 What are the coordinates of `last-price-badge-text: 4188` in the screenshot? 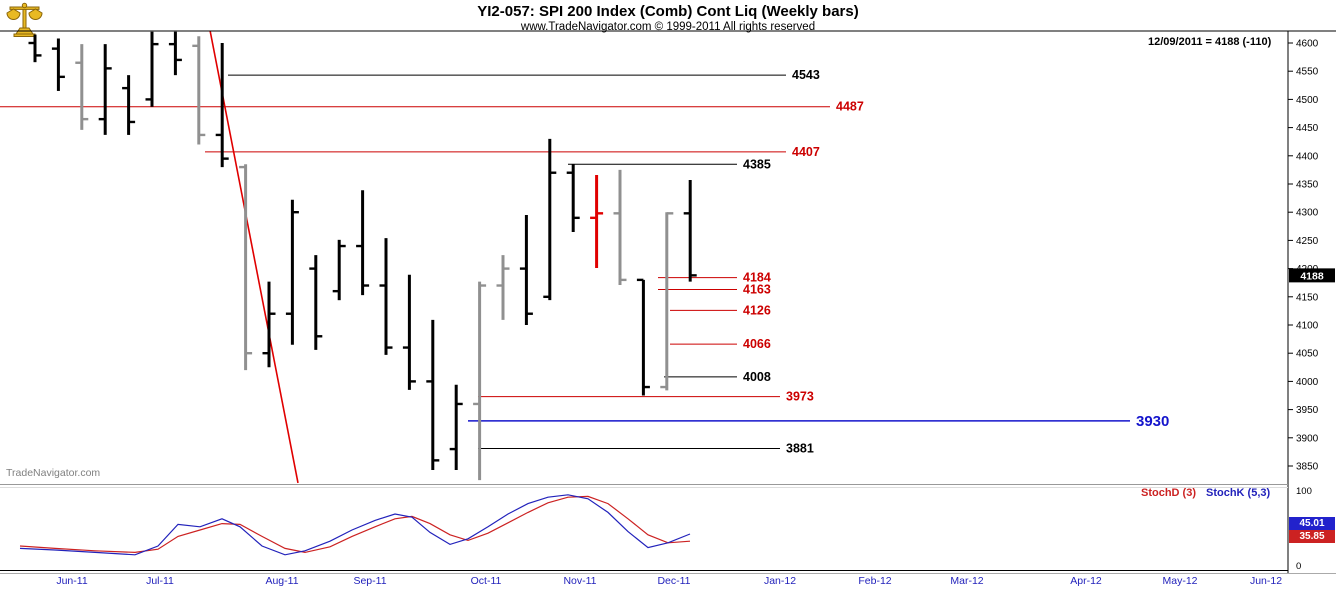 It's located at (1312, 276).